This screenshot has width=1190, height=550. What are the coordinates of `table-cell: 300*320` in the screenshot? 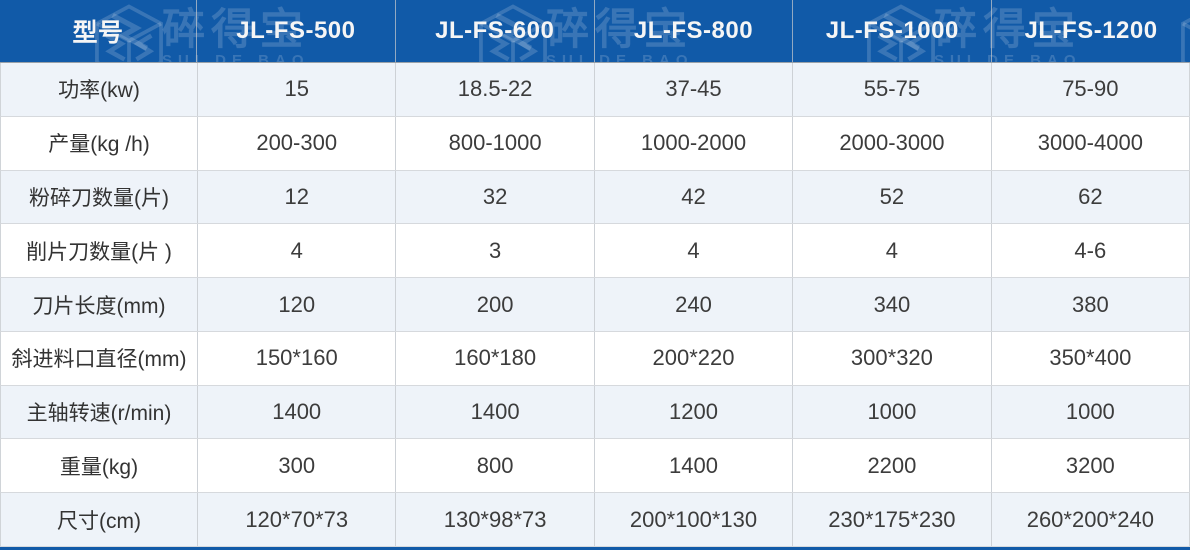 It's located at (892, 358).